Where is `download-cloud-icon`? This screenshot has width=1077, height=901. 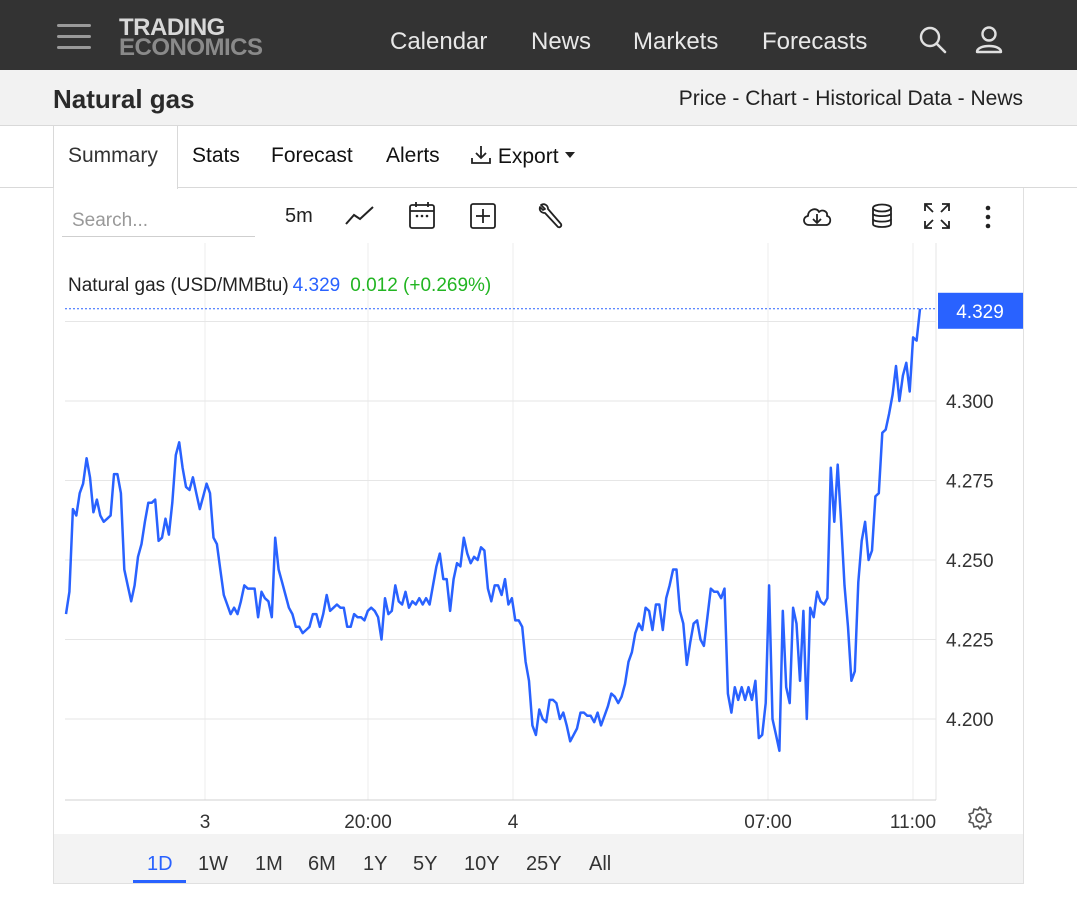 download-cloud-icon is located at coordinates (817, 216).